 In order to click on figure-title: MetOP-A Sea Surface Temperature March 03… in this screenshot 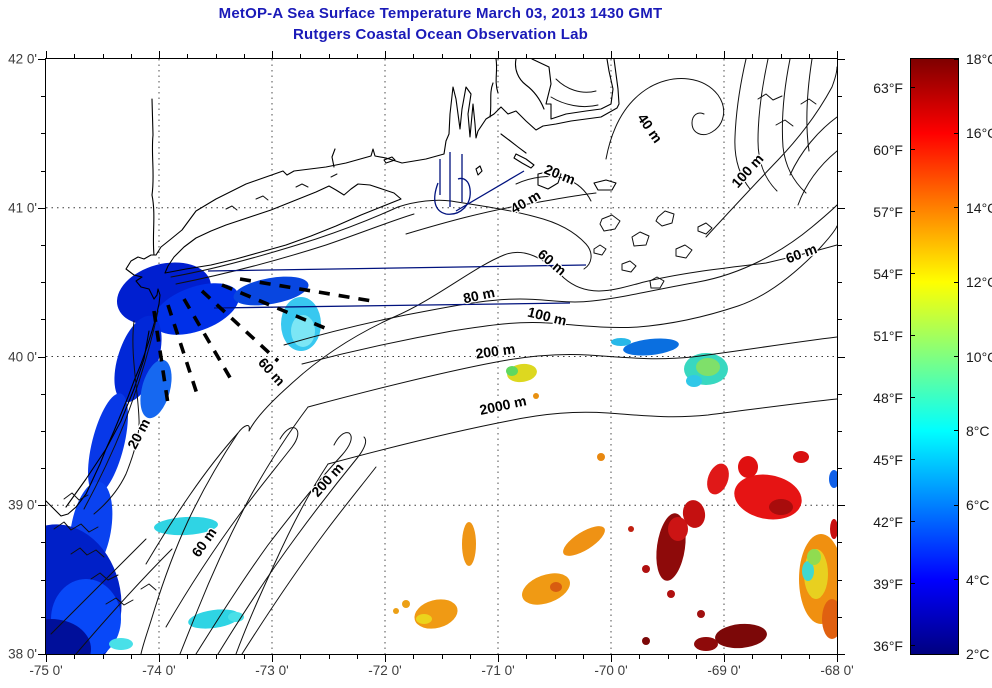, I will do `click(440, 13)`.